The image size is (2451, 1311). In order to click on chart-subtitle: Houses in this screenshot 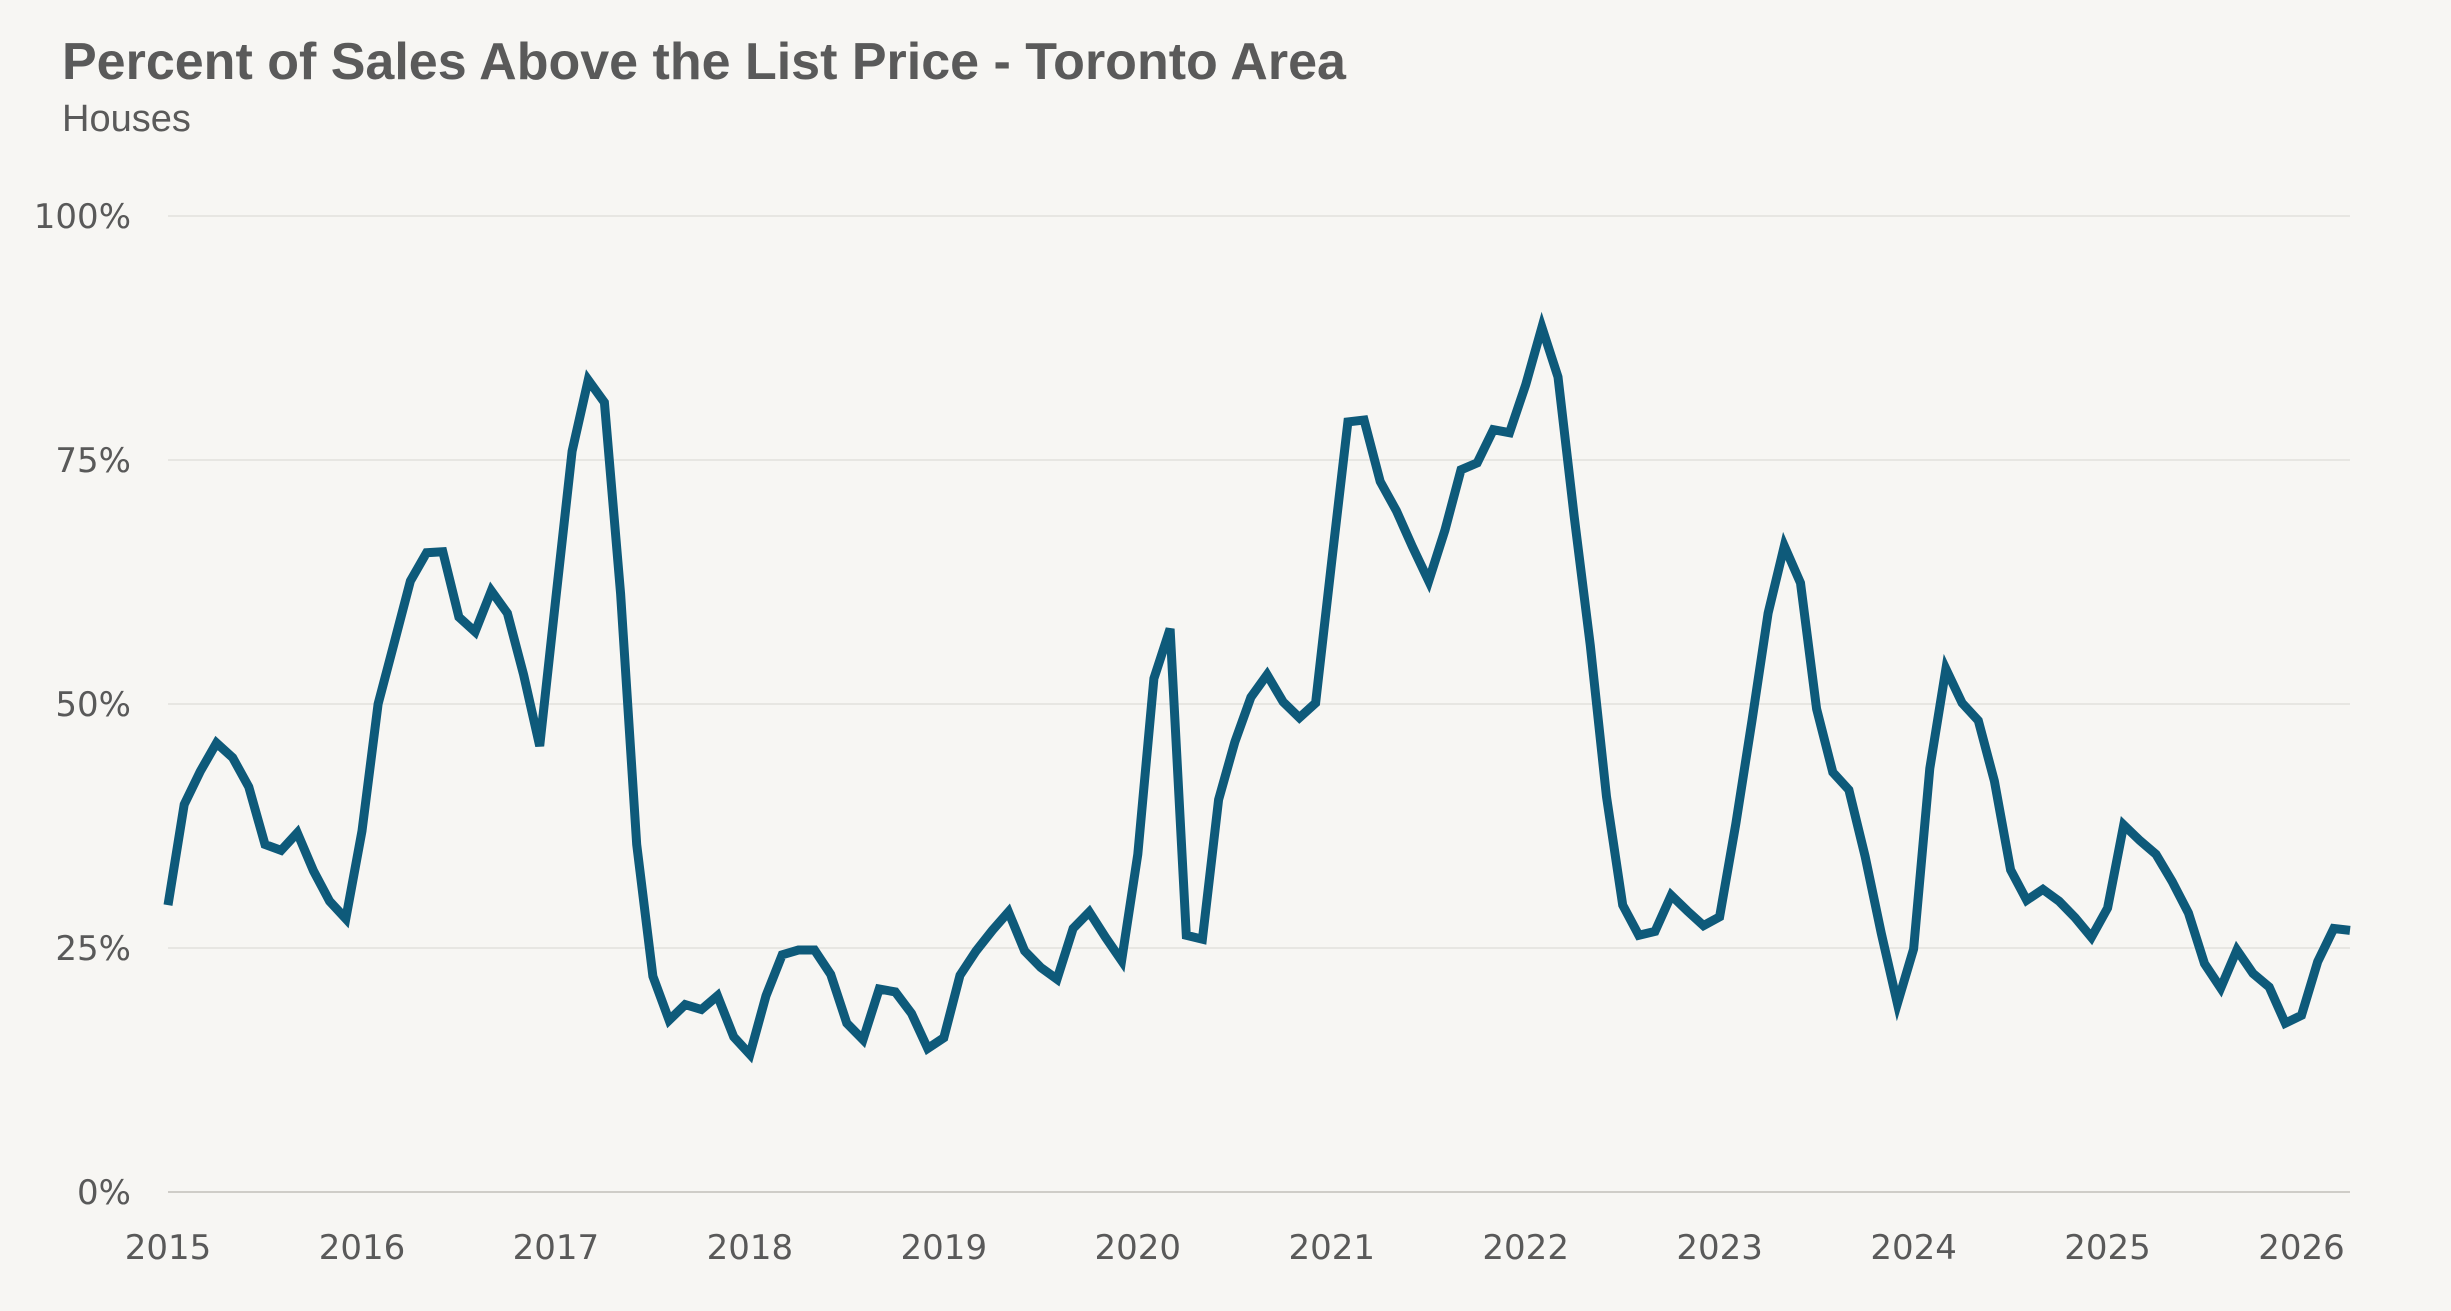, I will do `click(126, 119)`.